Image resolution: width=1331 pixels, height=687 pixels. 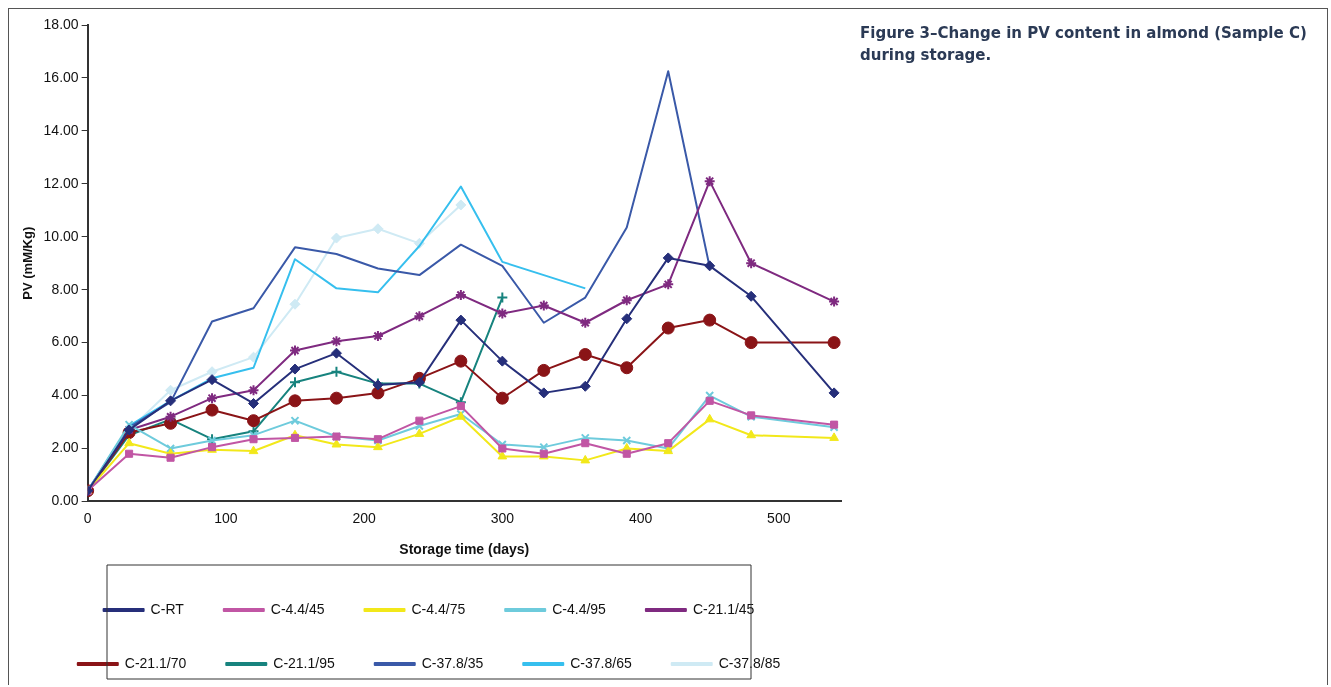 What do you see at coordinates (779, 517) in the screenshot?
I see `x-tick-label: 500` at bounding box center [779, 517].